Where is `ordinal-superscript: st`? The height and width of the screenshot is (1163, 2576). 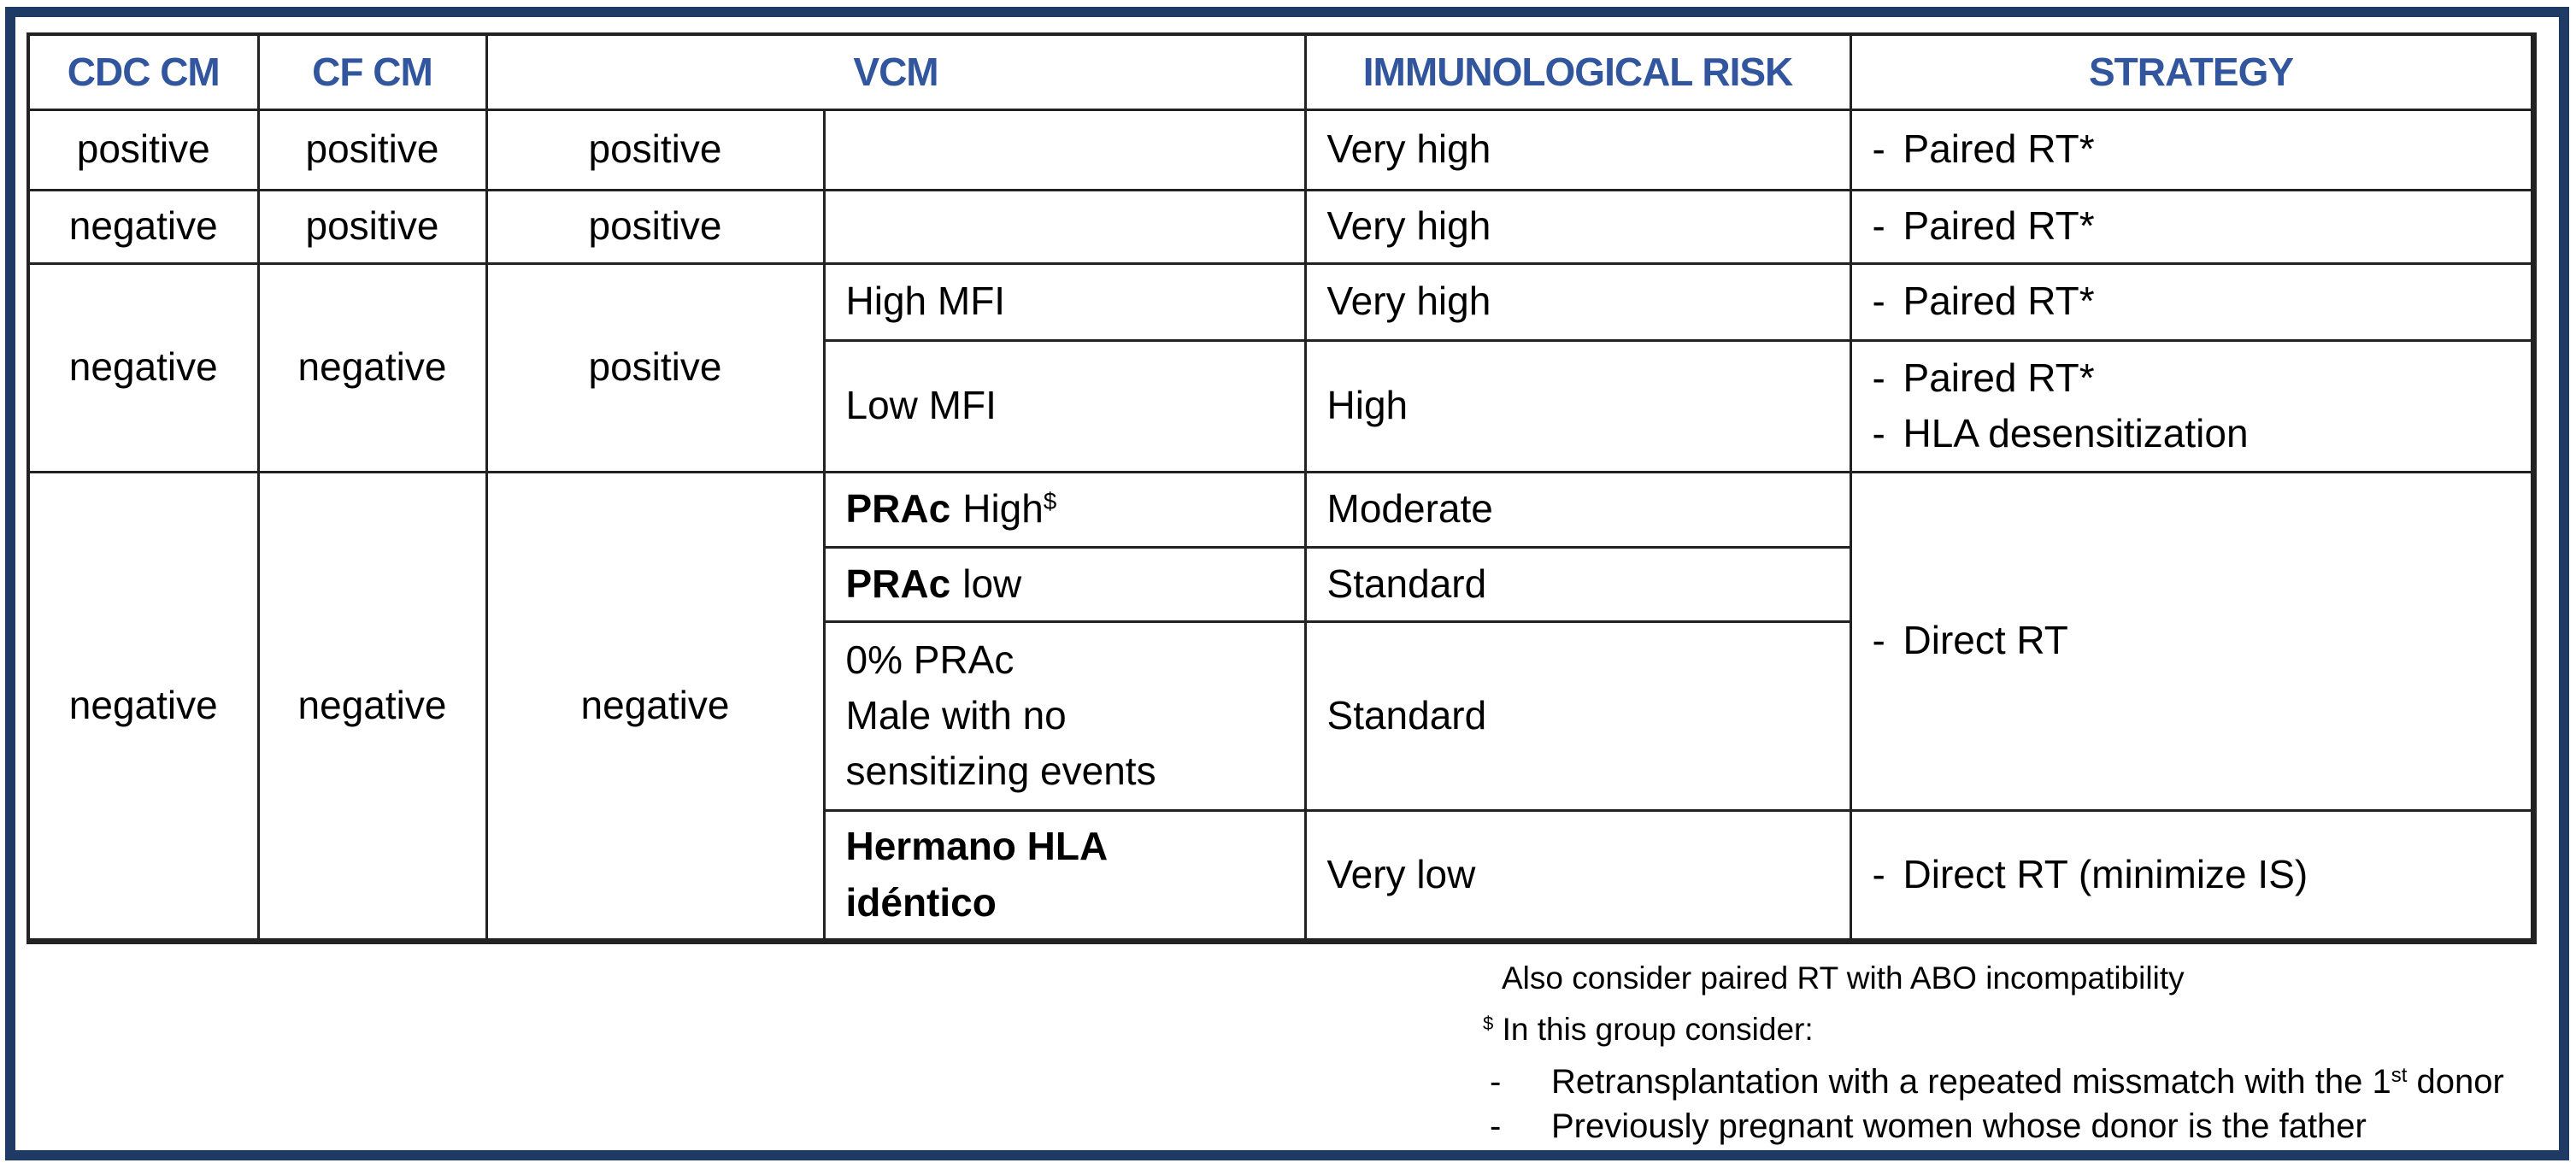
ordinal-superscript: st is located at coordinates (2399, 1075).